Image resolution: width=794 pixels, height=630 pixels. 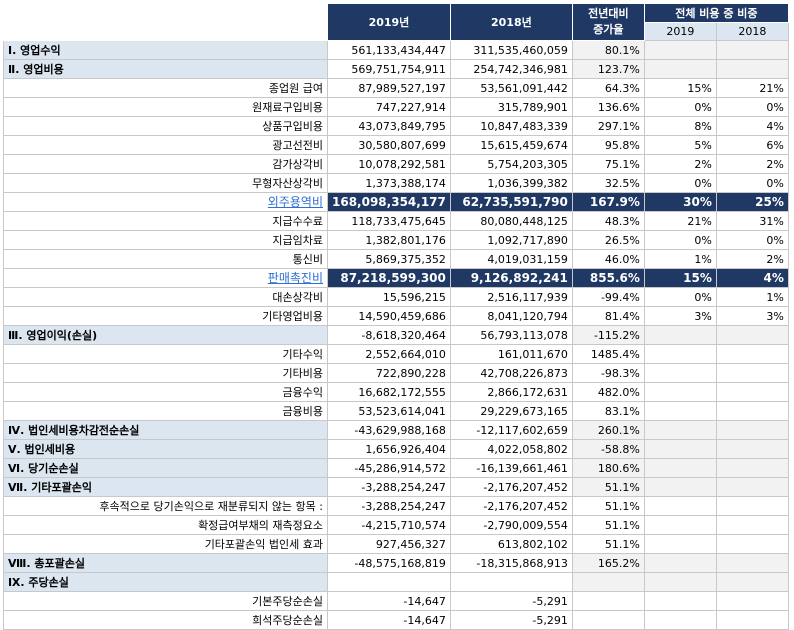 What do you see at coordinates (389, 316) in the screenshot?
I see `value-2019: 14,590,459,686` at bounding box center [389, 316].